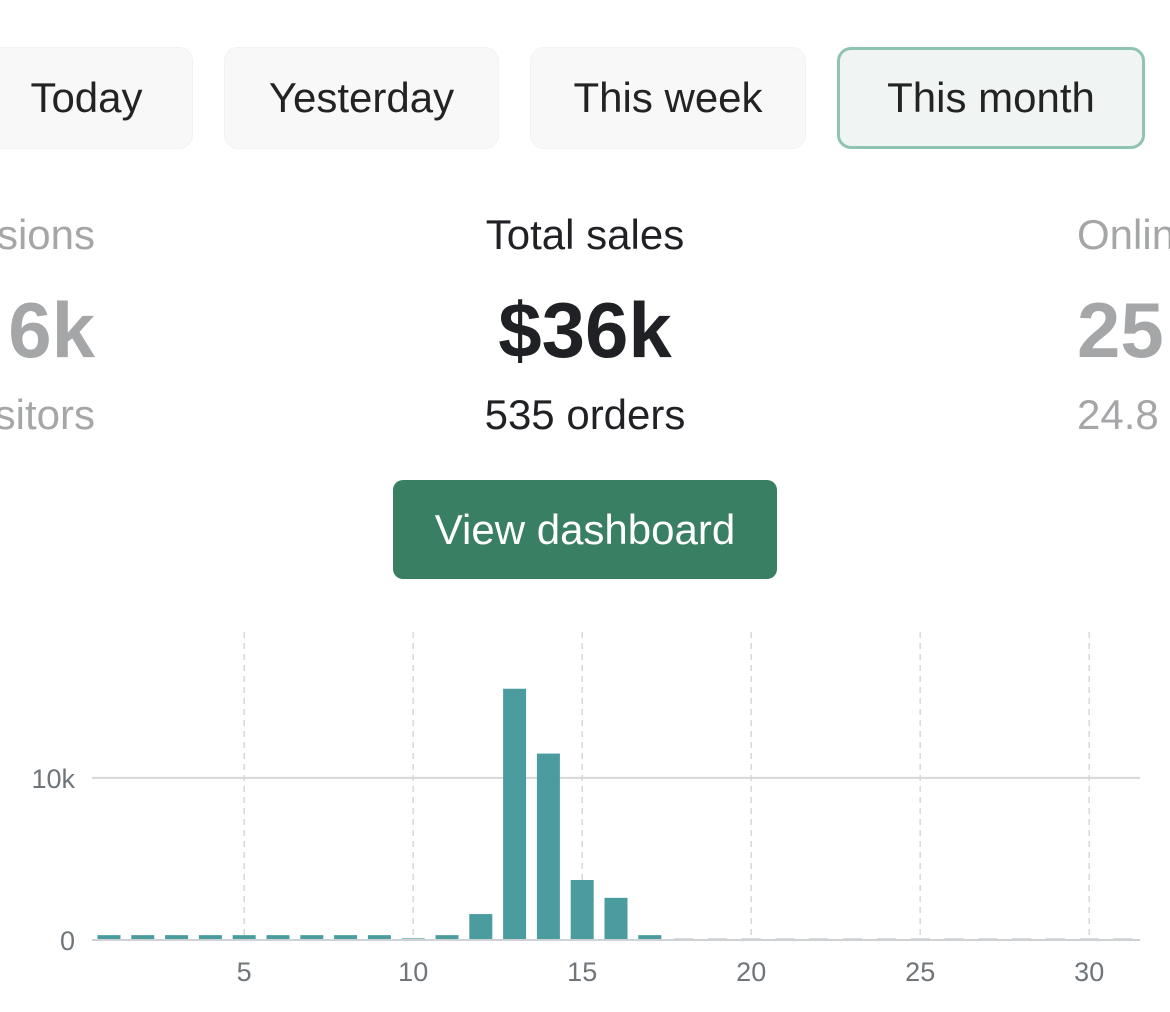 The height and width of the screenshot is (1012, 1170). Describe the element at coordinates (47, 414) in the screenshot. I see `metric-subtext: sitors` at that location.